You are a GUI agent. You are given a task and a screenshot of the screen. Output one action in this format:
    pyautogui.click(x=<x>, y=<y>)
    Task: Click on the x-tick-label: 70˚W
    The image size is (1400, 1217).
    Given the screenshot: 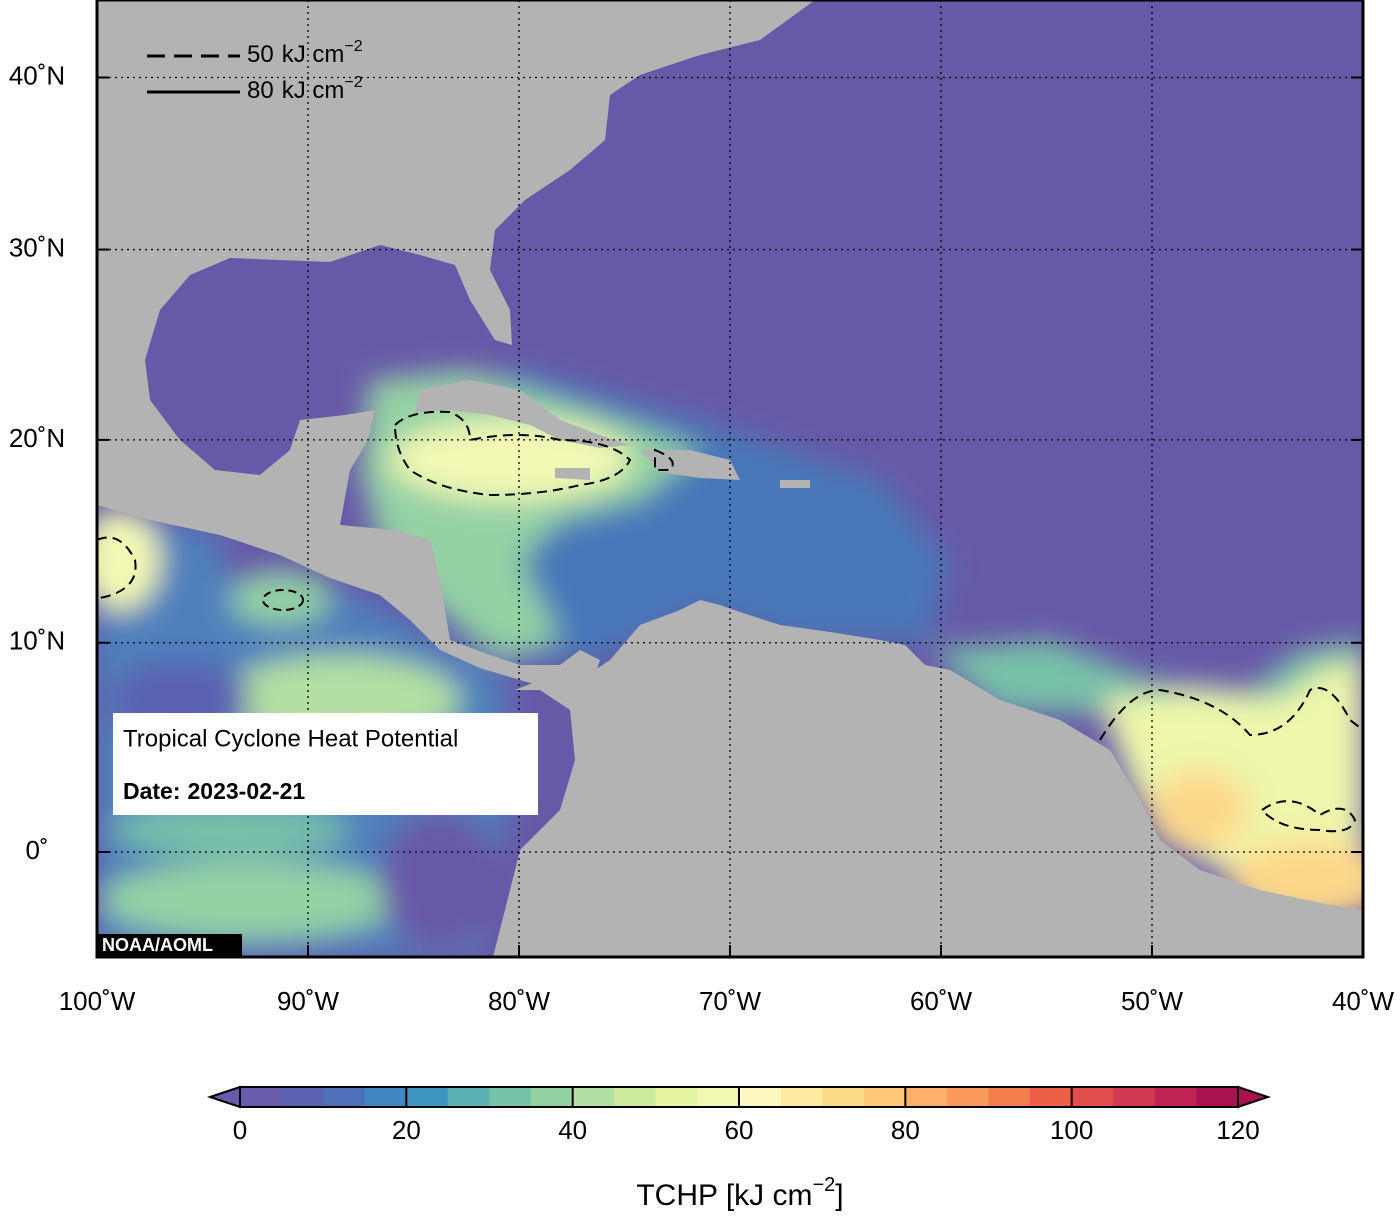 What is the action you would take?
    pyautogui.click(x=730, y=1001)
    